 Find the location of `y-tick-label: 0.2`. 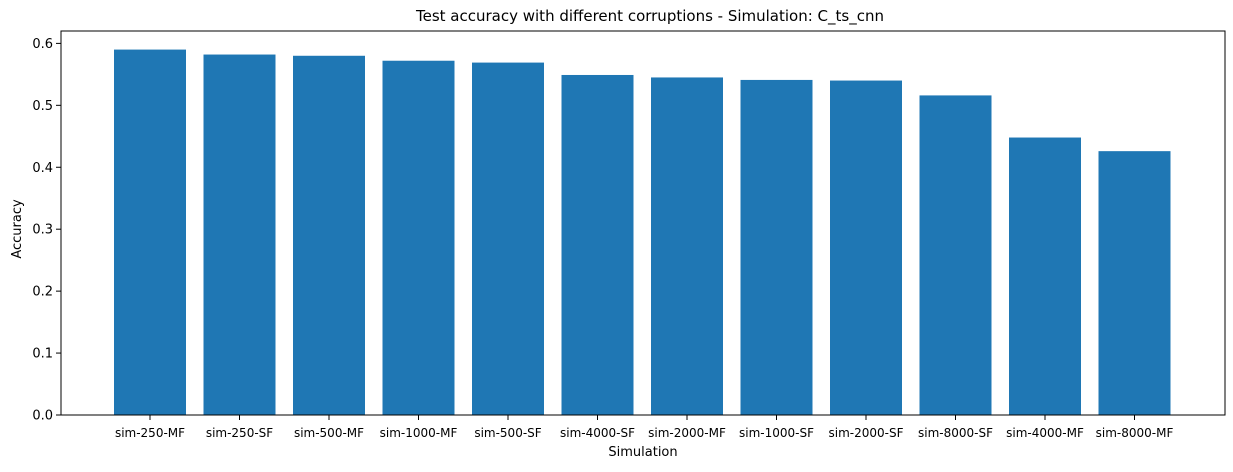

y-tick-label: 0.2 is located at coordinates (42, 292).